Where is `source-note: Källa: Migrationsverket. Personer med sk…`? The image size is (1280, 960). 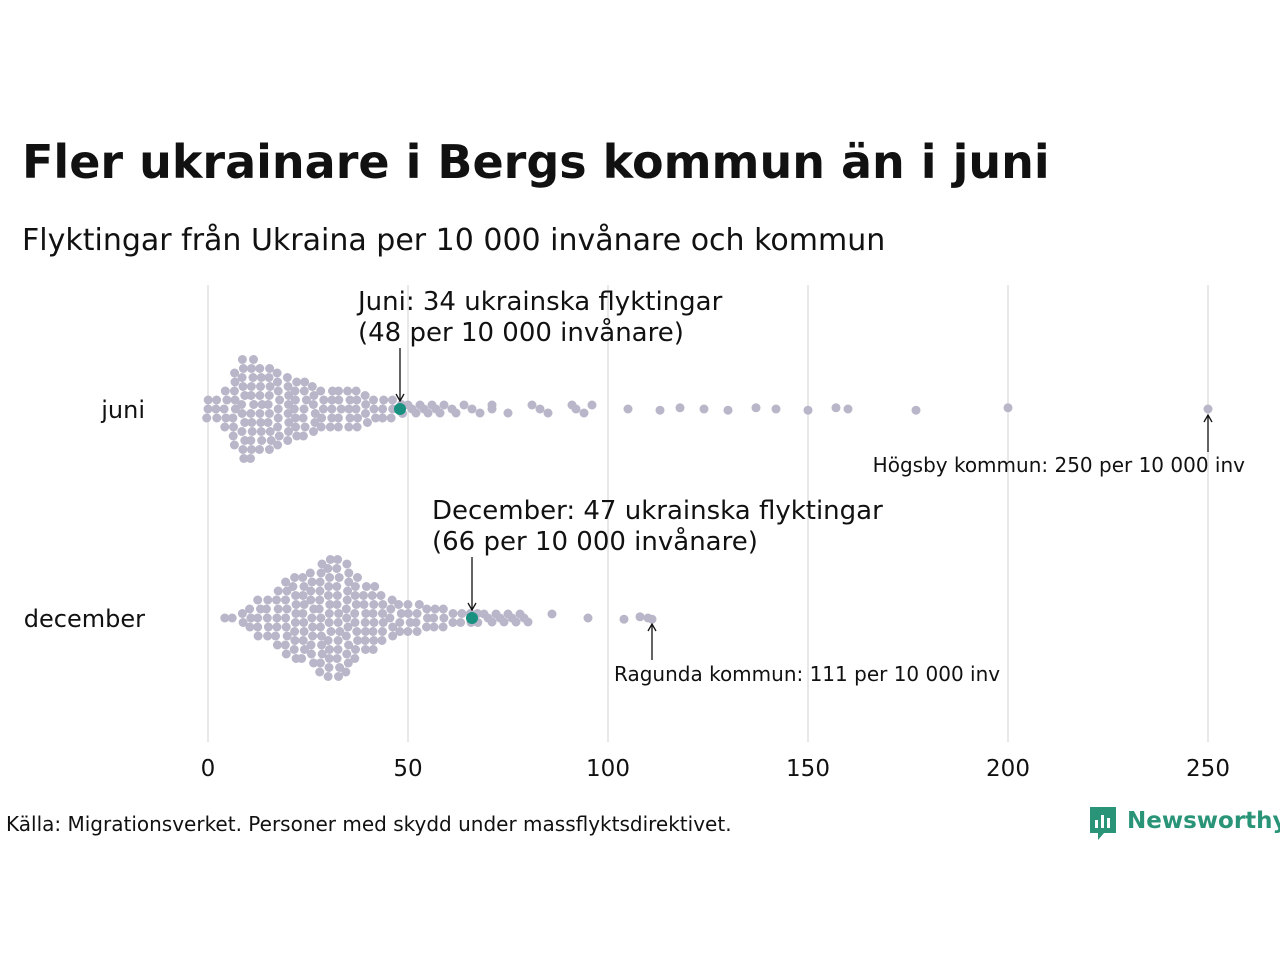
source-note: Källa: Migrationsverket. Personer med sk… is located at coordinates (369, 824).